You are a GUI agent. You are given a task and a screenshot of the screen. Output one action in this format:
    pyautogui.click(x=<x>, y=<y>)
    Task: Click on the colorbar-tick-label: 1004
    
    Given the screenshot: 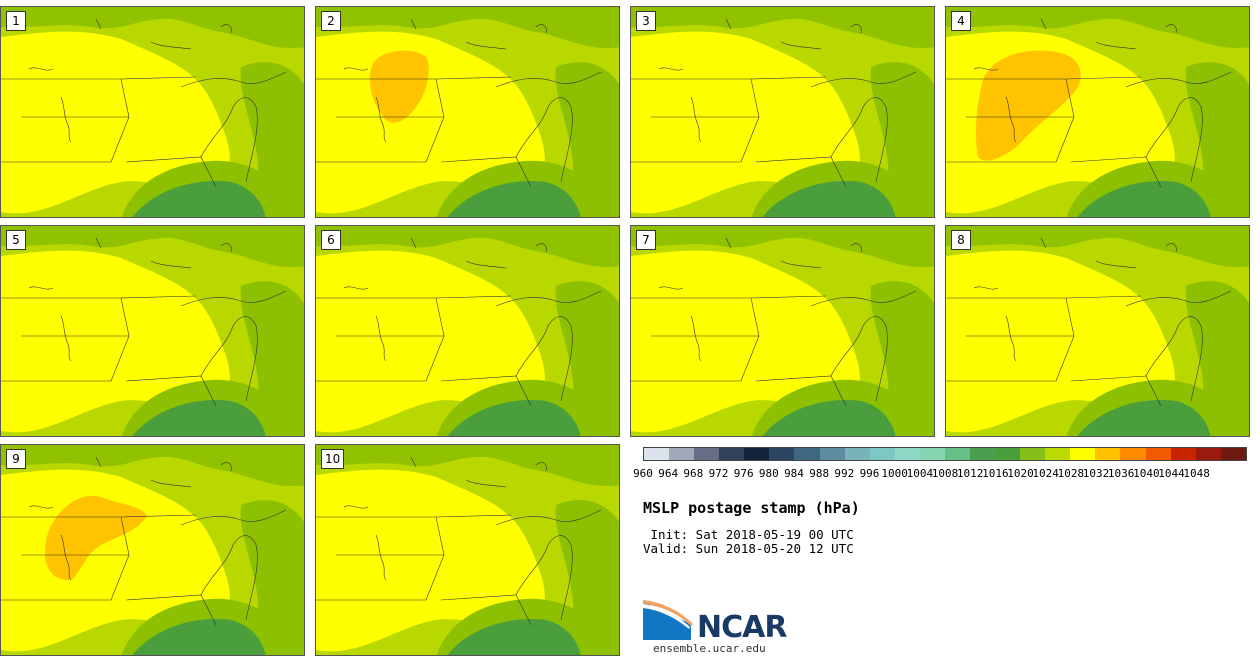 What is the action you would take?
    pyautogui.click(x=920, y=473)
    